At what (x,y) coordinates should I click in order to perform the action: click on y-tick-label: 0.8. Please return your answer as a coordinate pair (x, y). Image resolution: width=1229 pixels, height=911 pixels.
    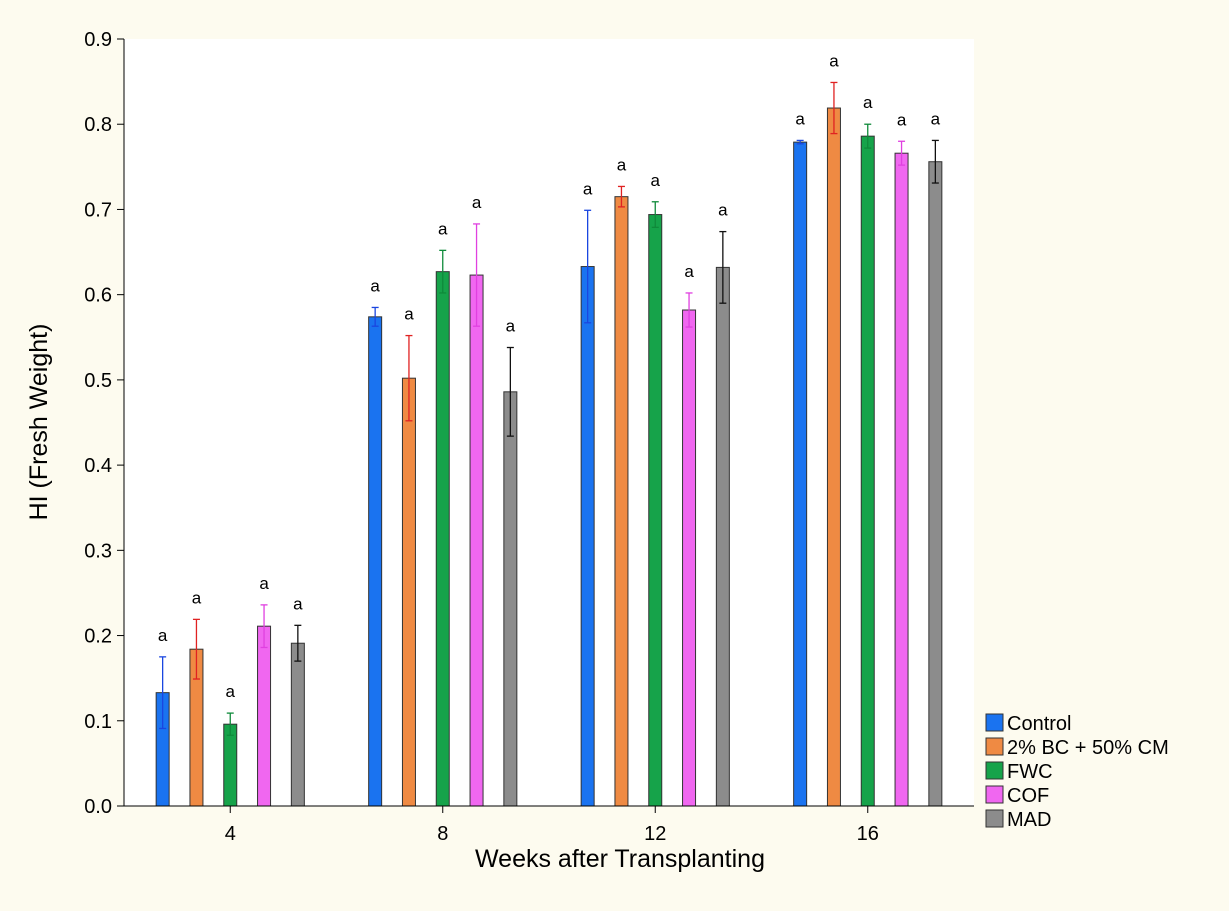
    Looking at the image, I should click on (98, 125).